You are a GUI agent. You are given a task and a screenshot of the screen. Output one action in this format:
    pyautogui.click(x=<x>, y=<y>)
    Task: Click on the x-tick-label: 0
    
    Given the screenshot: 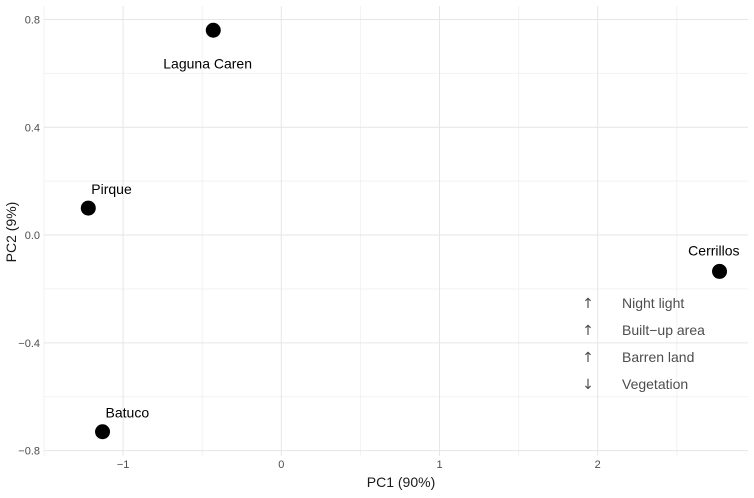 What is the action you would take?
    pyautogui.click(x=281, y=465)
    